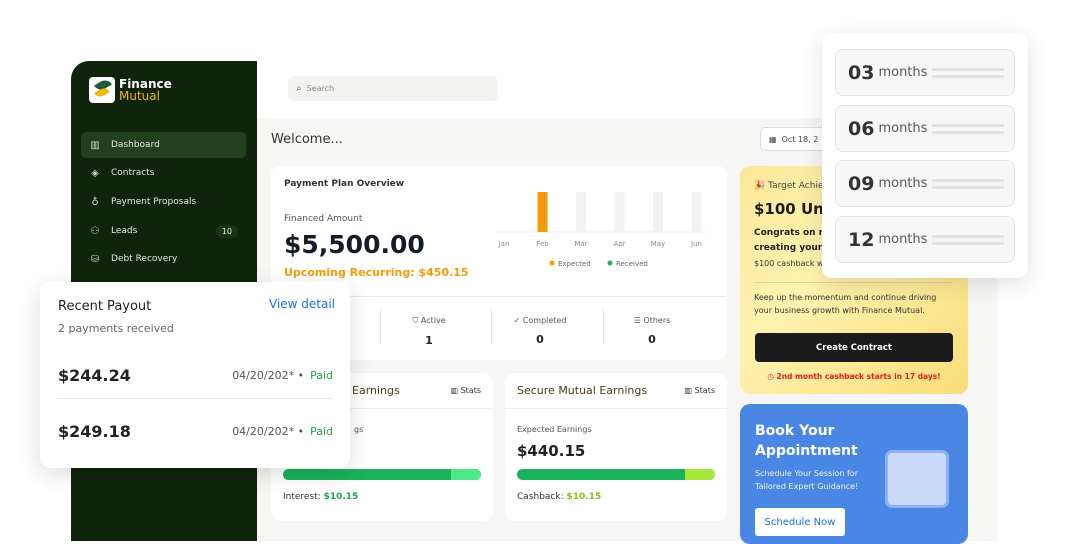 The image size is (1077, 544). I want to click on appointment-title: Appointment, so click(806, 451).